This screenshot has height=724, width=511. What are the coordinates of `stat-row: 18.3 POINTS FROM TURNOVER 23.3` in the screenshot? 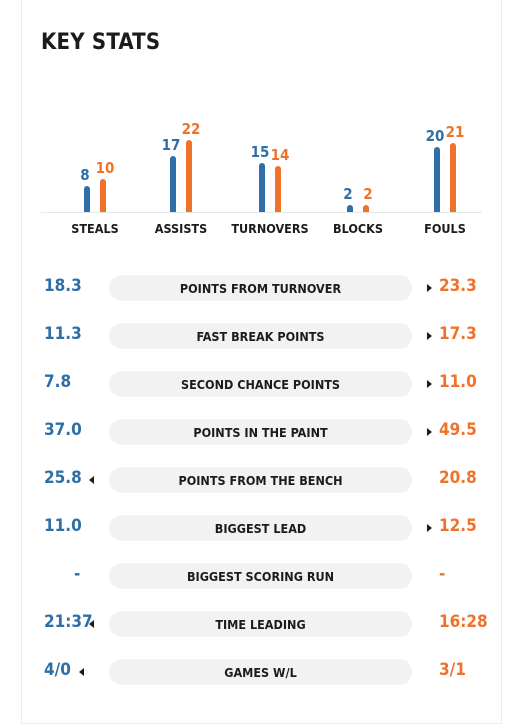 It's located at (261, 288).